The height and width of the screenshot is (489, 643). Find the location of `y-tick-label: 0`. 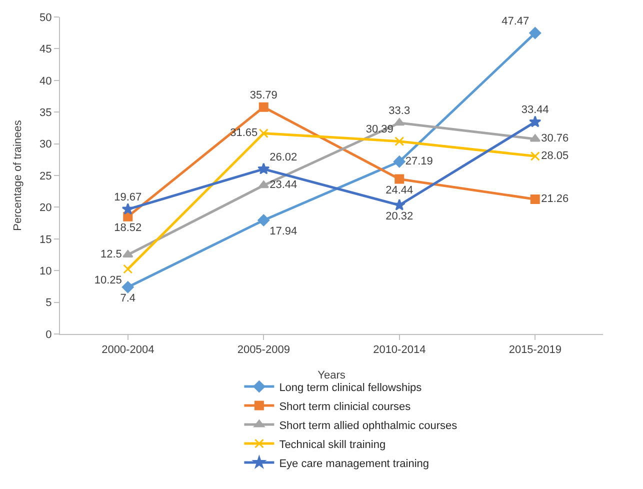

y-tick-label: 0 is located at coordinates (49, 334).